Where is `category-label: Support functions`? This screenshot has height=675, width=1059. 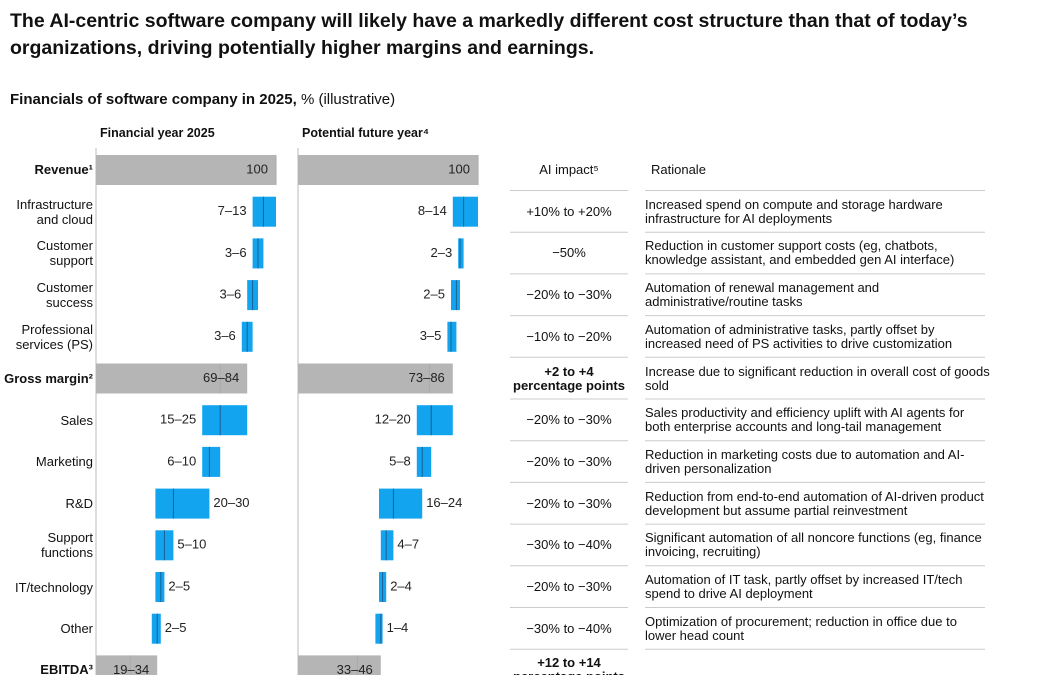
category-label: Support functions is located at coordinates (66, 545).